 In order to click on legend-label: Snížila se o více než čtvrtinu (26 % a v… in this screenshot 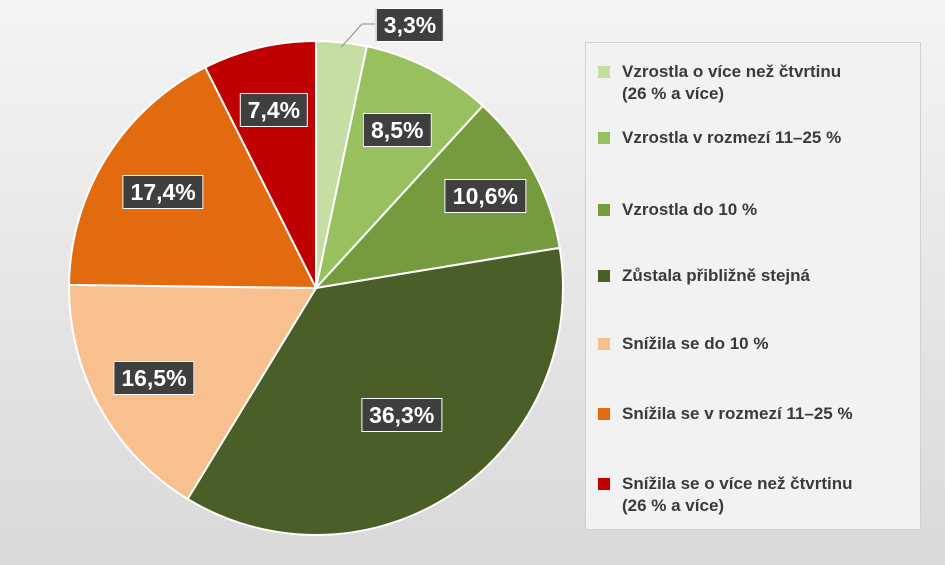, I will do `click(737, 494)`.